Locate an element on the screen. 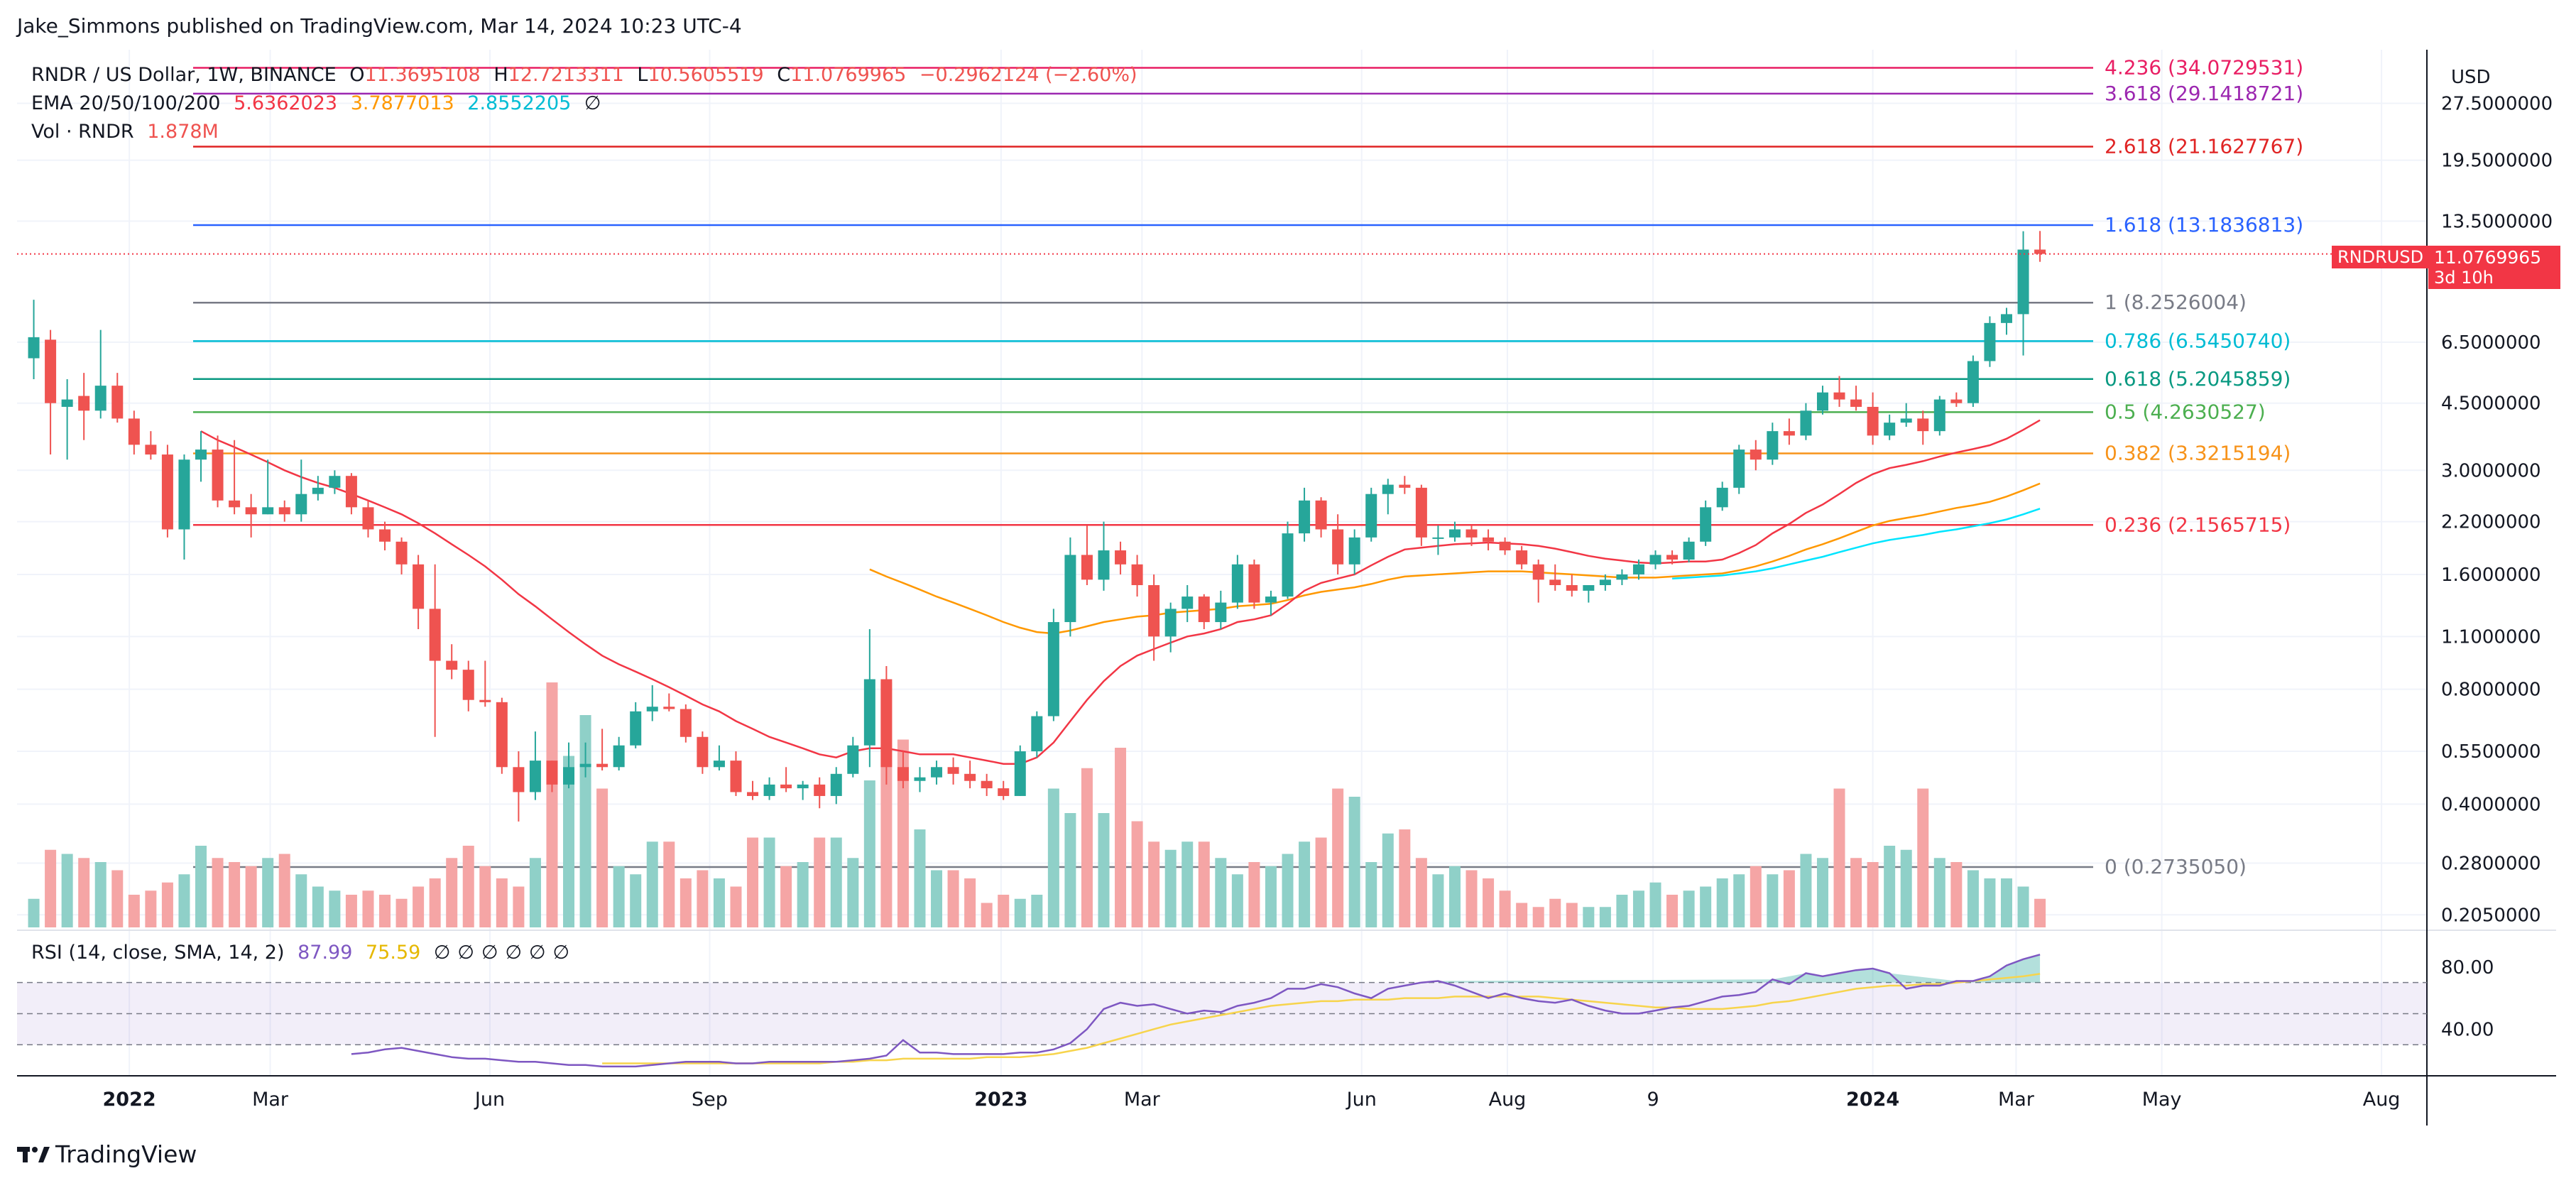  tradingview-icon is located at coordinates (33, 1154).